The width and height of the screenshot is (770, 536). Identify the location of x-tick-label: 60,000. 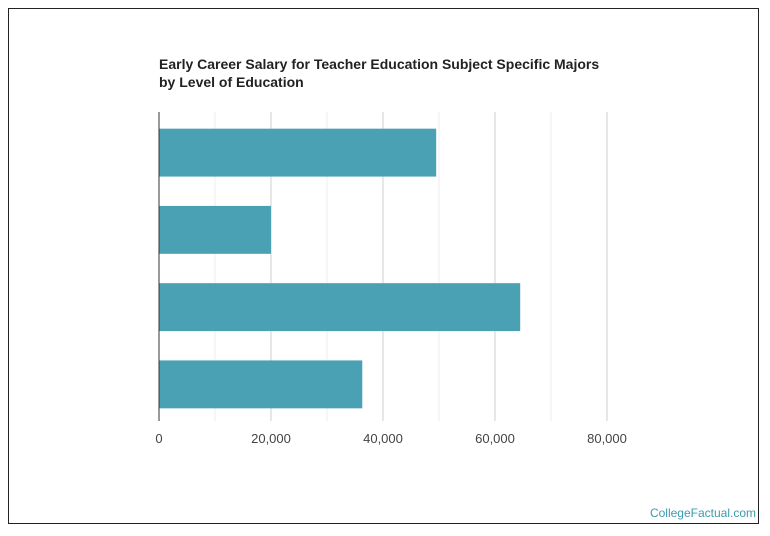
(495, 438).